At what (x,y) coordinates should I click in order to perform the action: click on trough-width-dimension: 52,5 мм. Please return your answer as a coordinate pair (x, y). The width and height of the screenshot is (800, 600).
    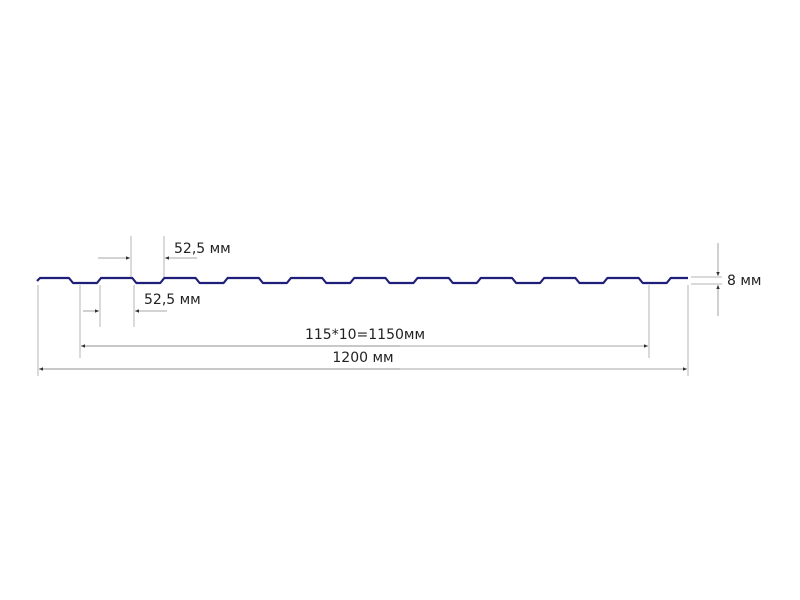
    Looking at the image, I should click on (142, 306).